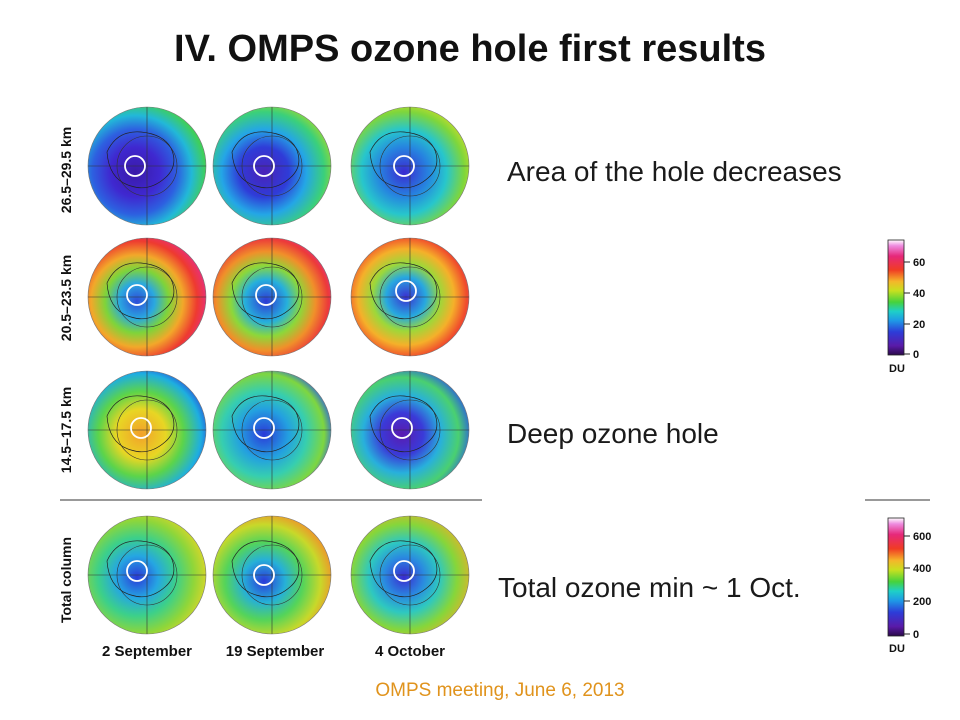 The height and width of the screenshot is (720, 960). Describe the element at coordinates (906, 307) in the screenshot. I see `colorbar-upper: 60 40 20 0 DU` at that location.